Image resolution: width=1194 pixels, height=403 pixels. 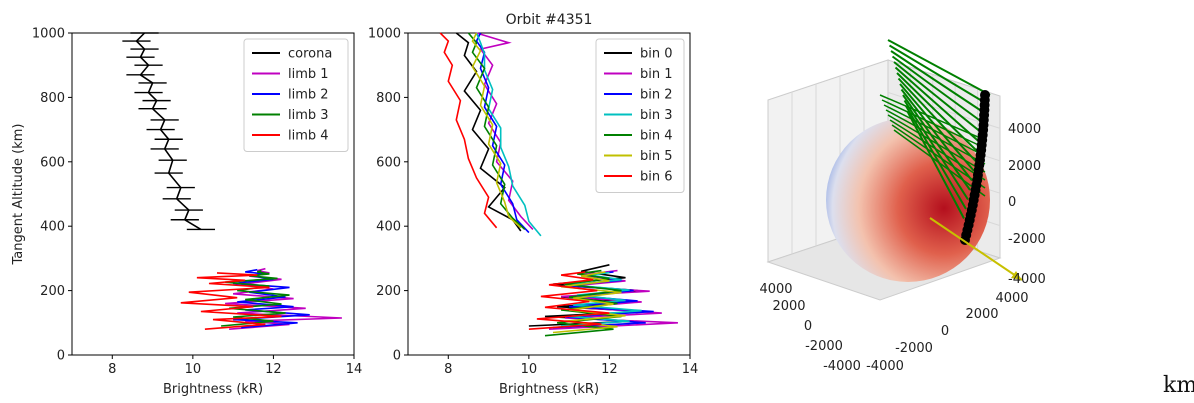 I want to click on pointing-vector-head, so click(x=1016, y=275).